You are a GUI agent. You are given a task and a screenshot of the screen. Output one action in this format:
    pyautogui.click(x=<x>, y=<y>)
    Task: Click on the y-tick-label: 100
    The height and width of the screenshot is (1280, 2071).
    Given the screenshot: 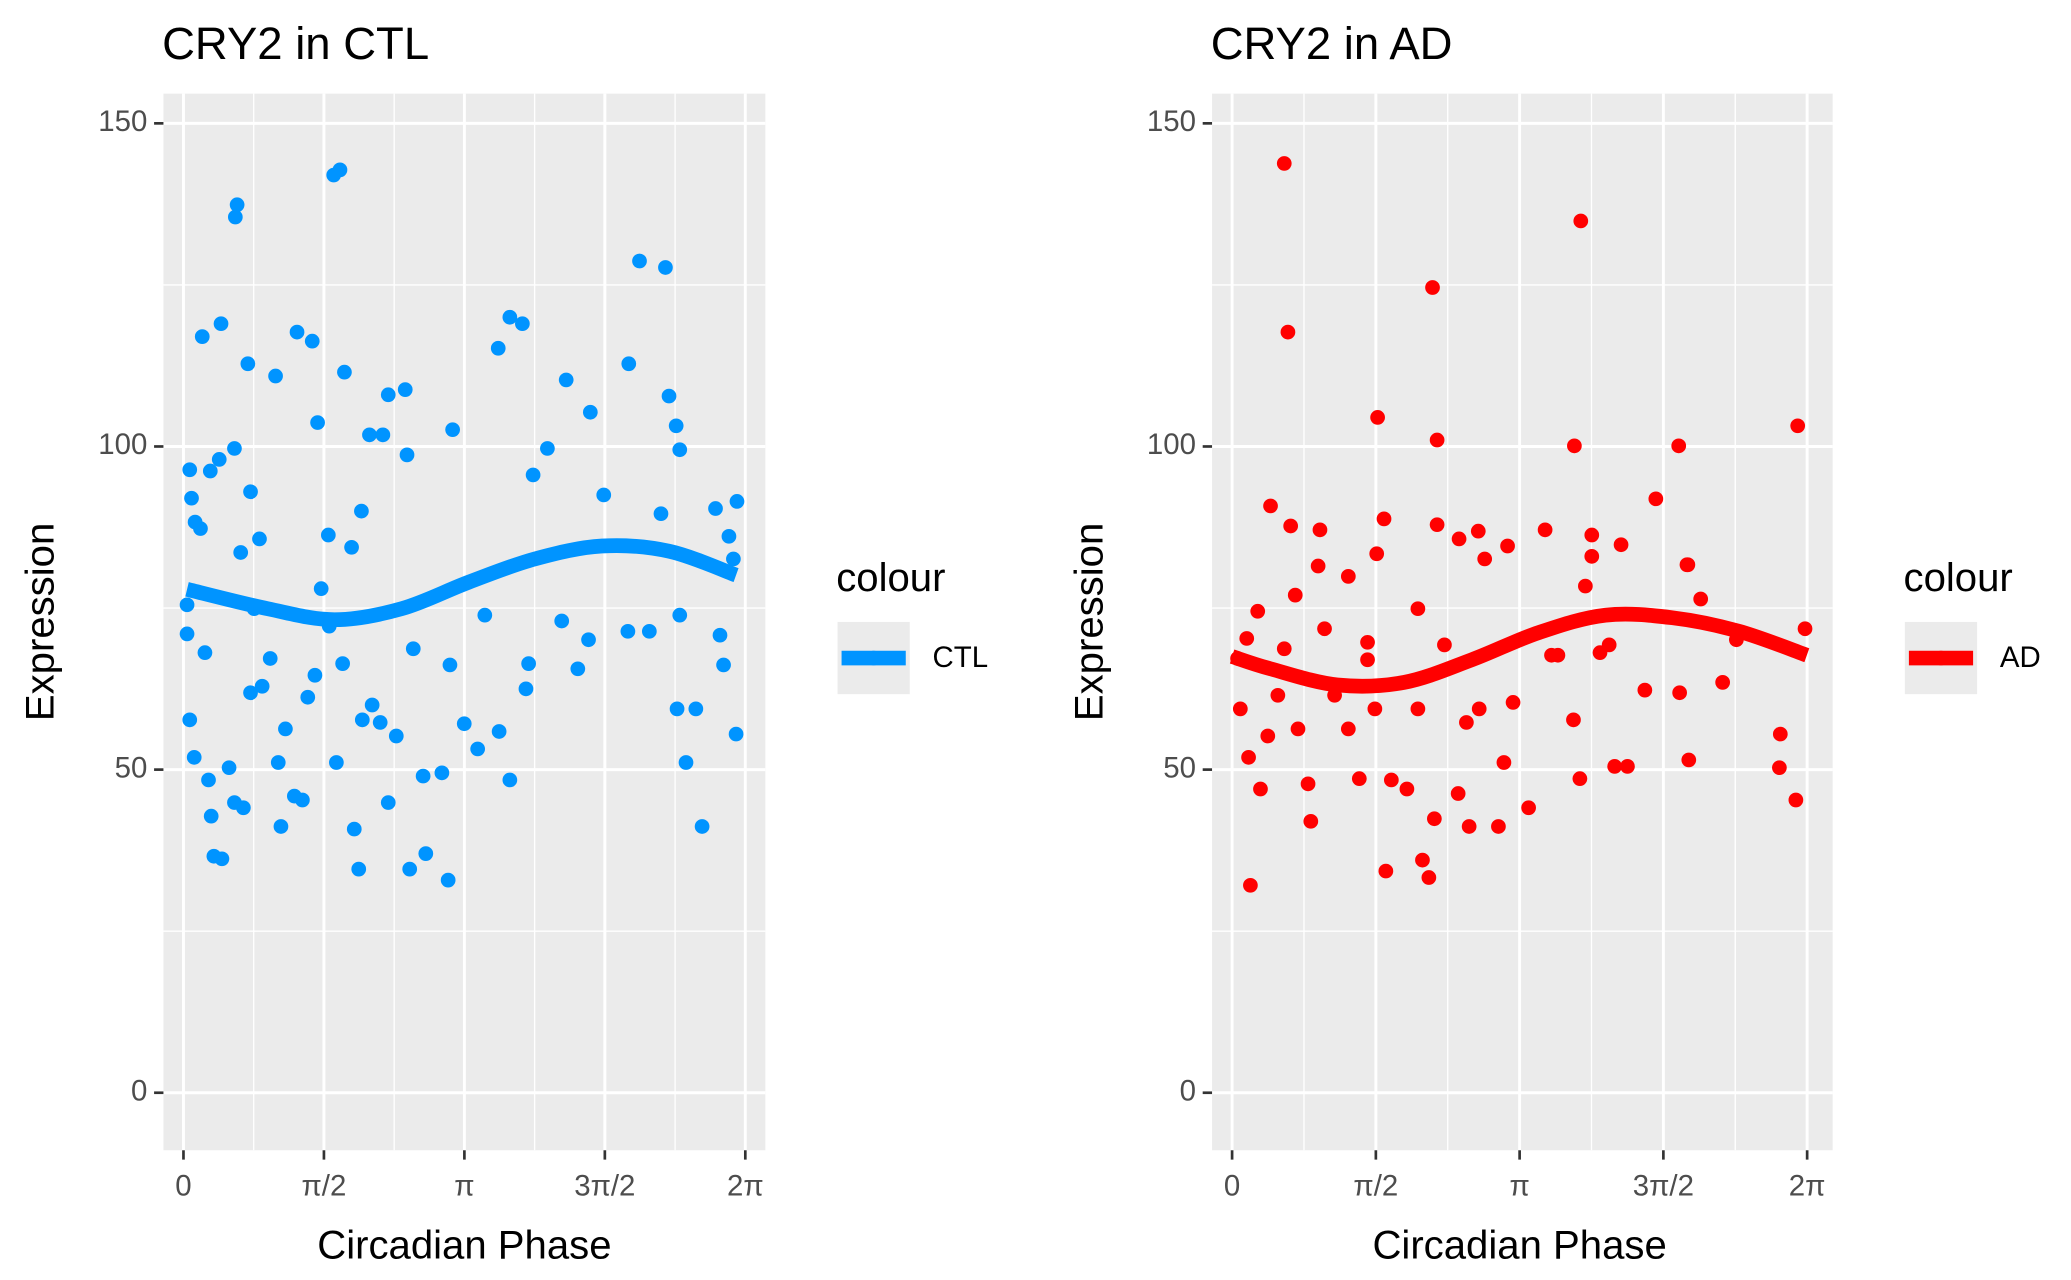 What is the action you would take?
    pyautogui.click(x=122, y=444)
    